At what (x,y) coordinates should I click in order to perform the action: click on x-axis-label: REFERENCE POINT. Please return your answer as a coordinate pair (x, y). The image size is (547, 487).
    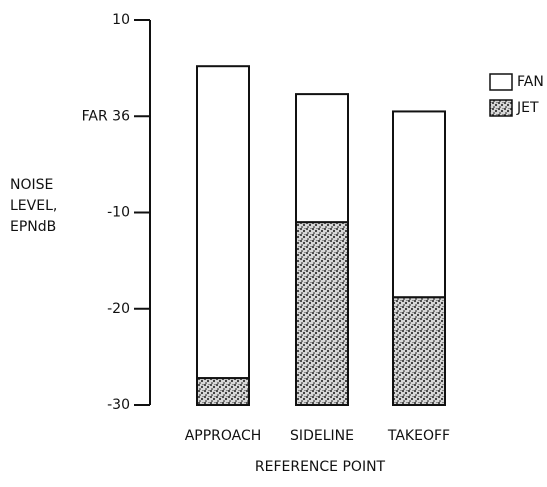
    Looking at the image, I should click on (320, 467).